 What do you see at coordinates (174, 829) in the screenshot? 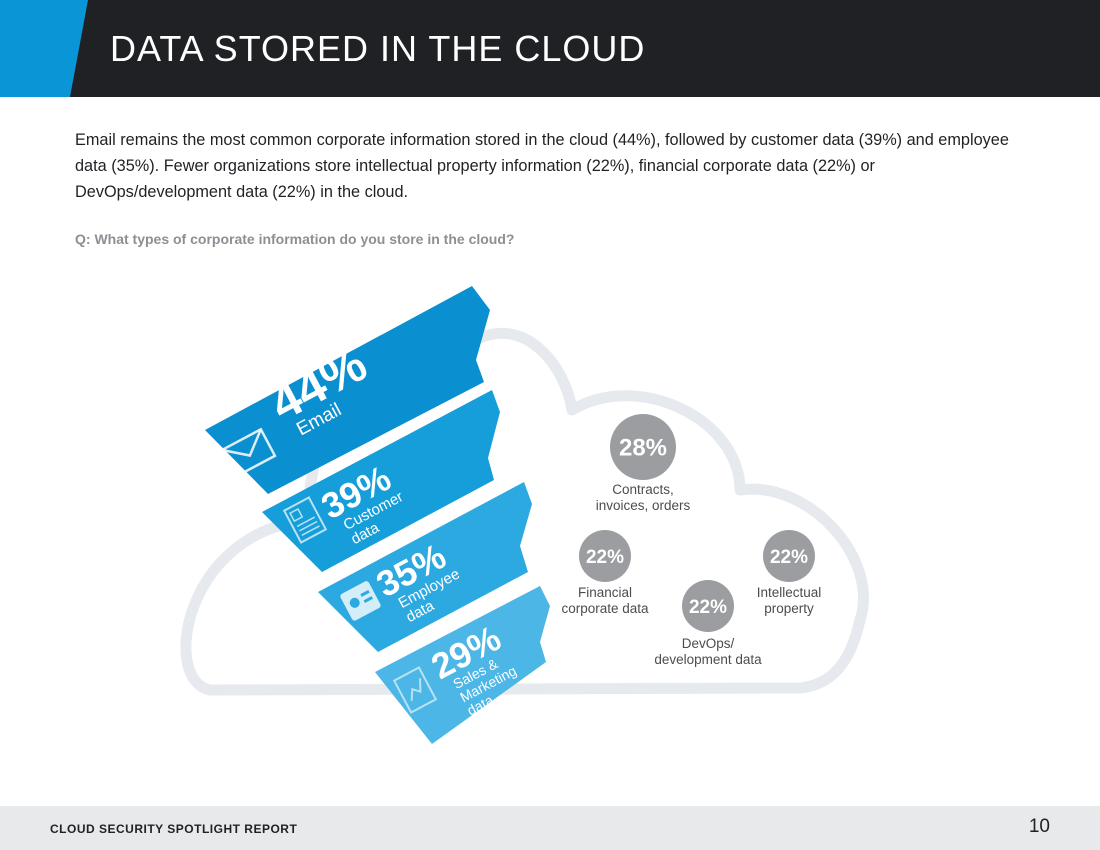
I see `footer-report-name: CLOUD SECURITY SPOTLIGHT REPORT` at bounding box center [174, 829].